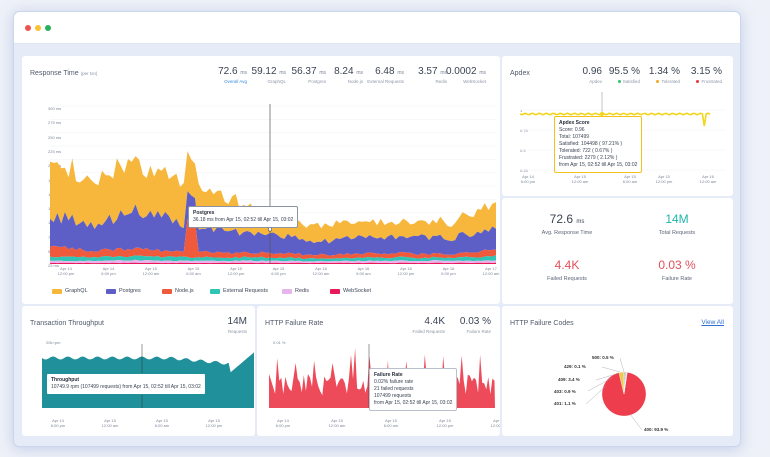 The height and width of the screenshot is (457, 770). I want to click on tick-date: Apr 14, so click(528, 176).